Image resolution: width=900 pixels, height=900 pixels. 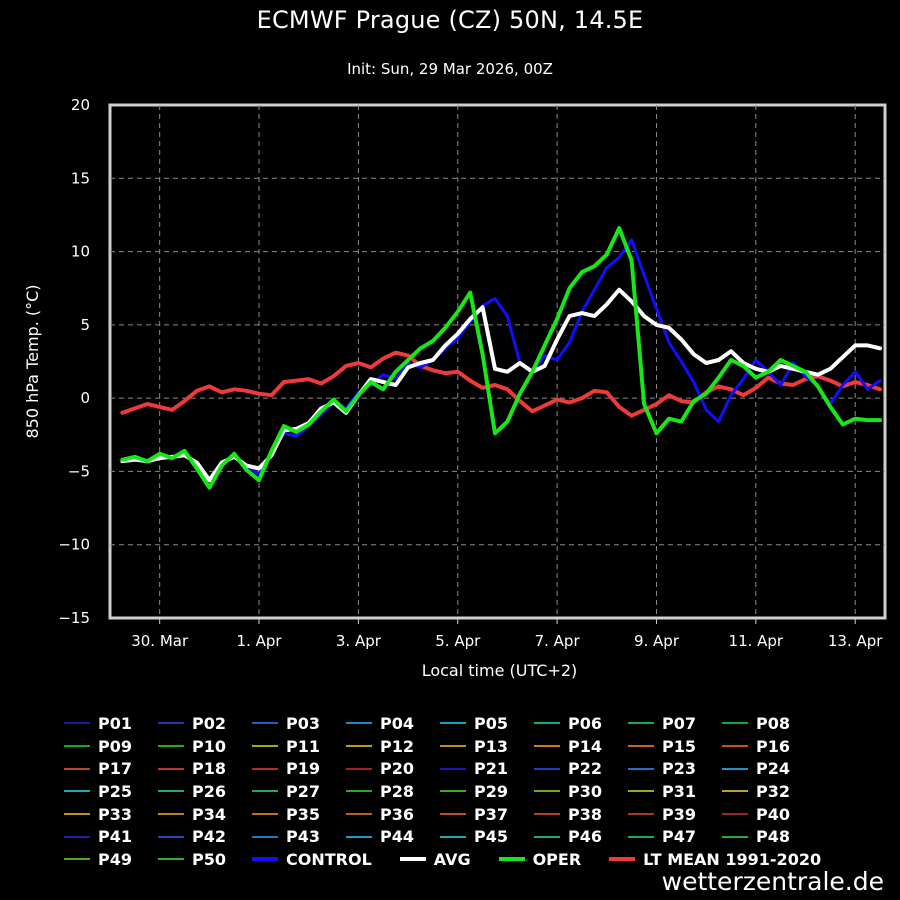 I want to click on legend-item-p49: P49, so click(x=111, y=859).